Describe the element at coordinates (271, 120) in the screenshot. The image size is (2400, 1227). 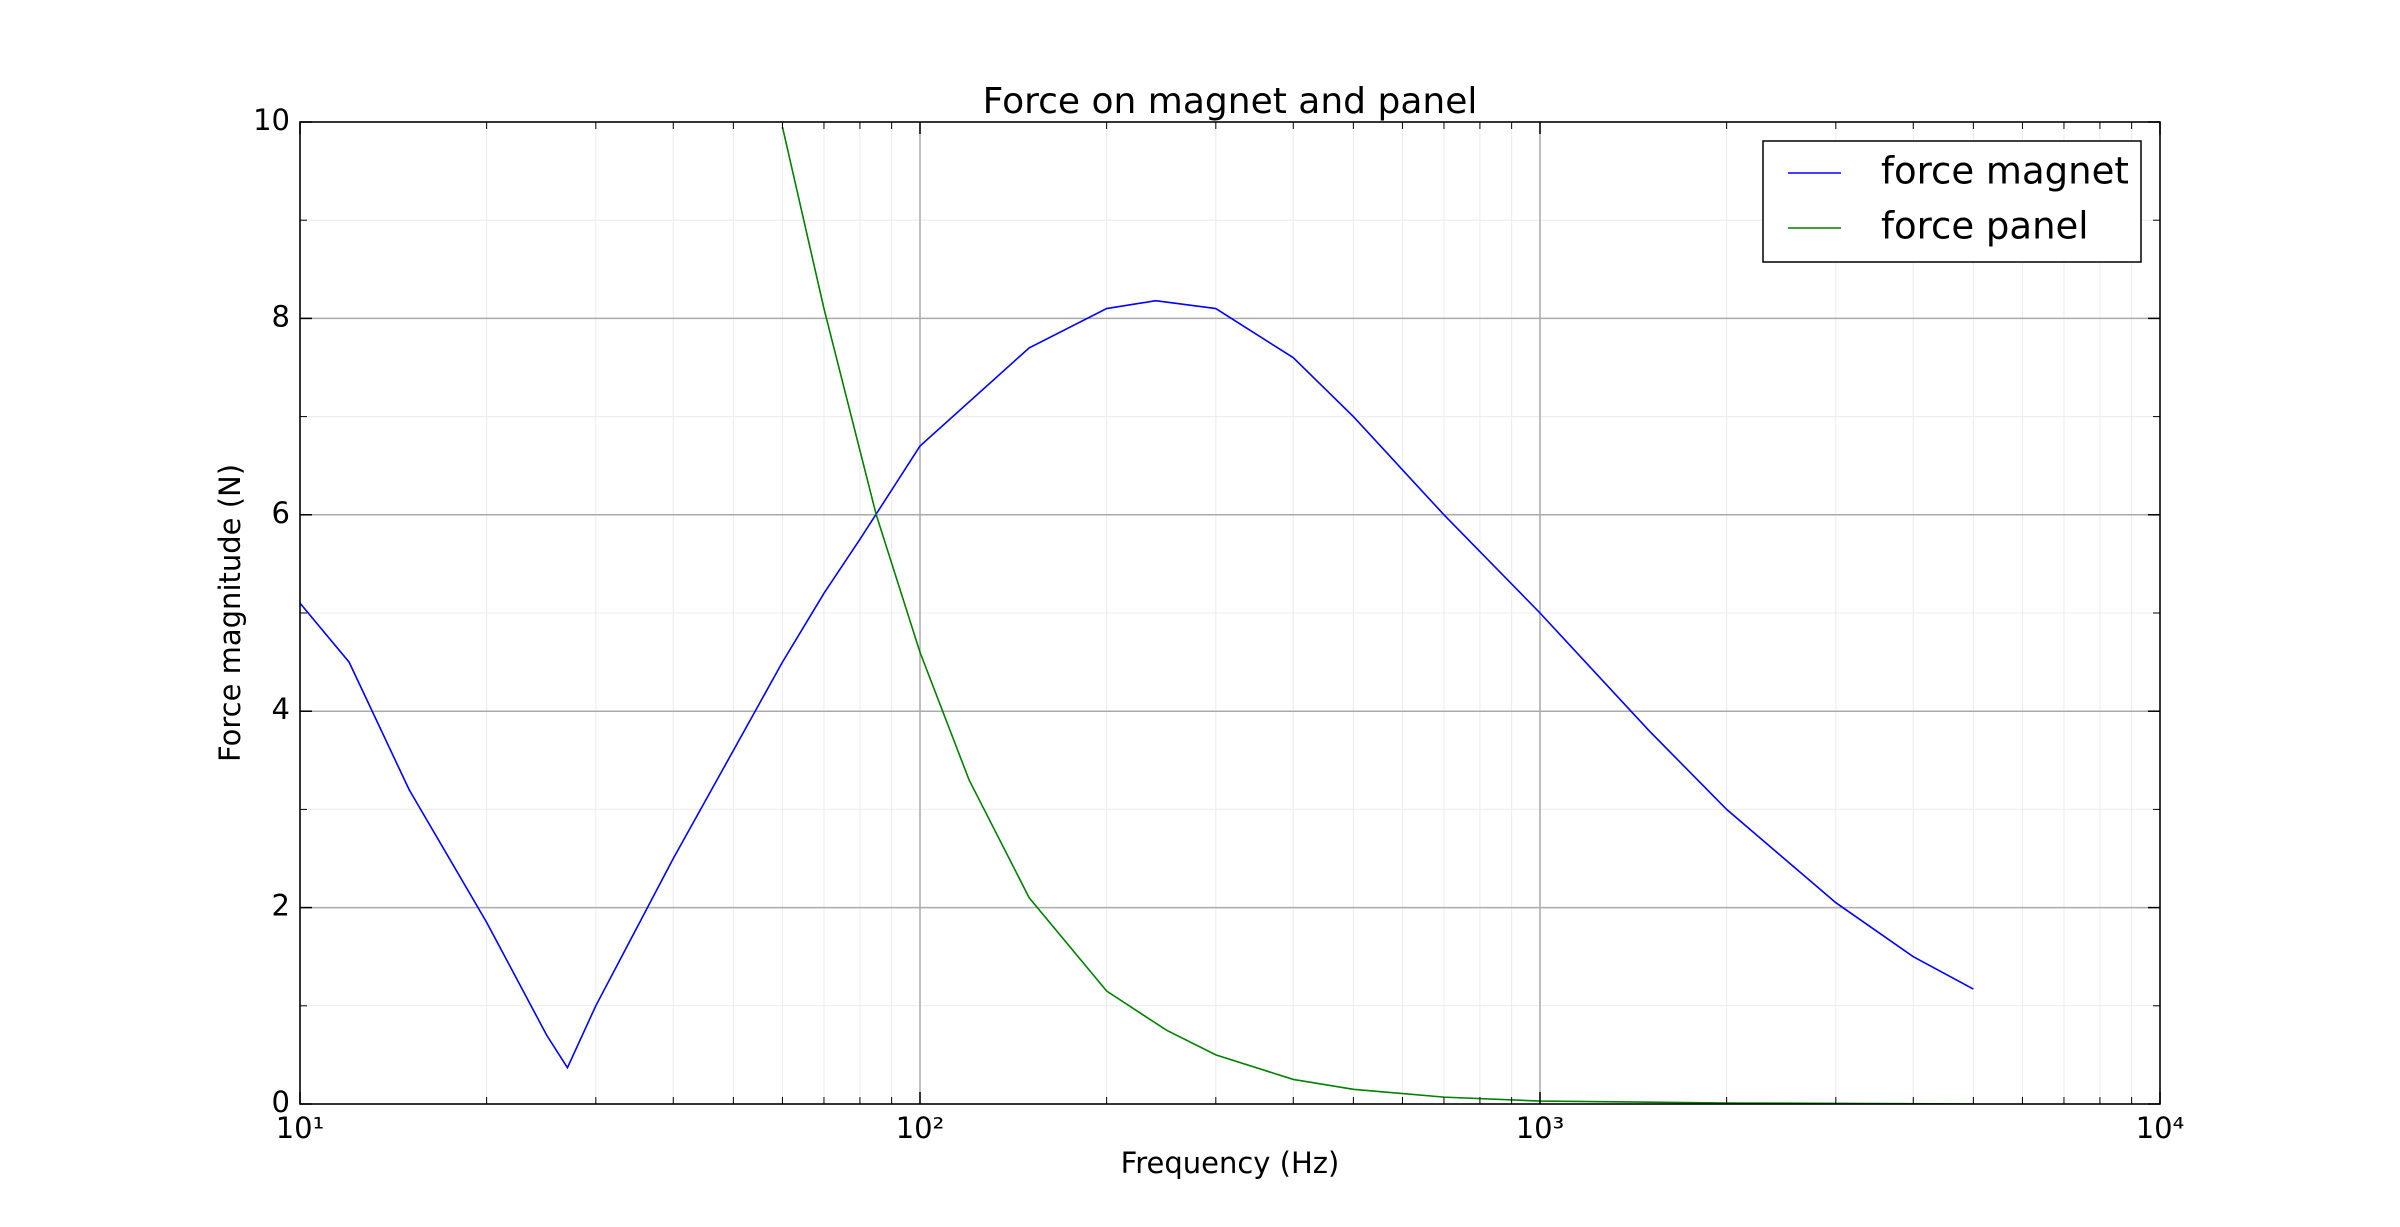
I see `y-tick-label: 10` at that location.